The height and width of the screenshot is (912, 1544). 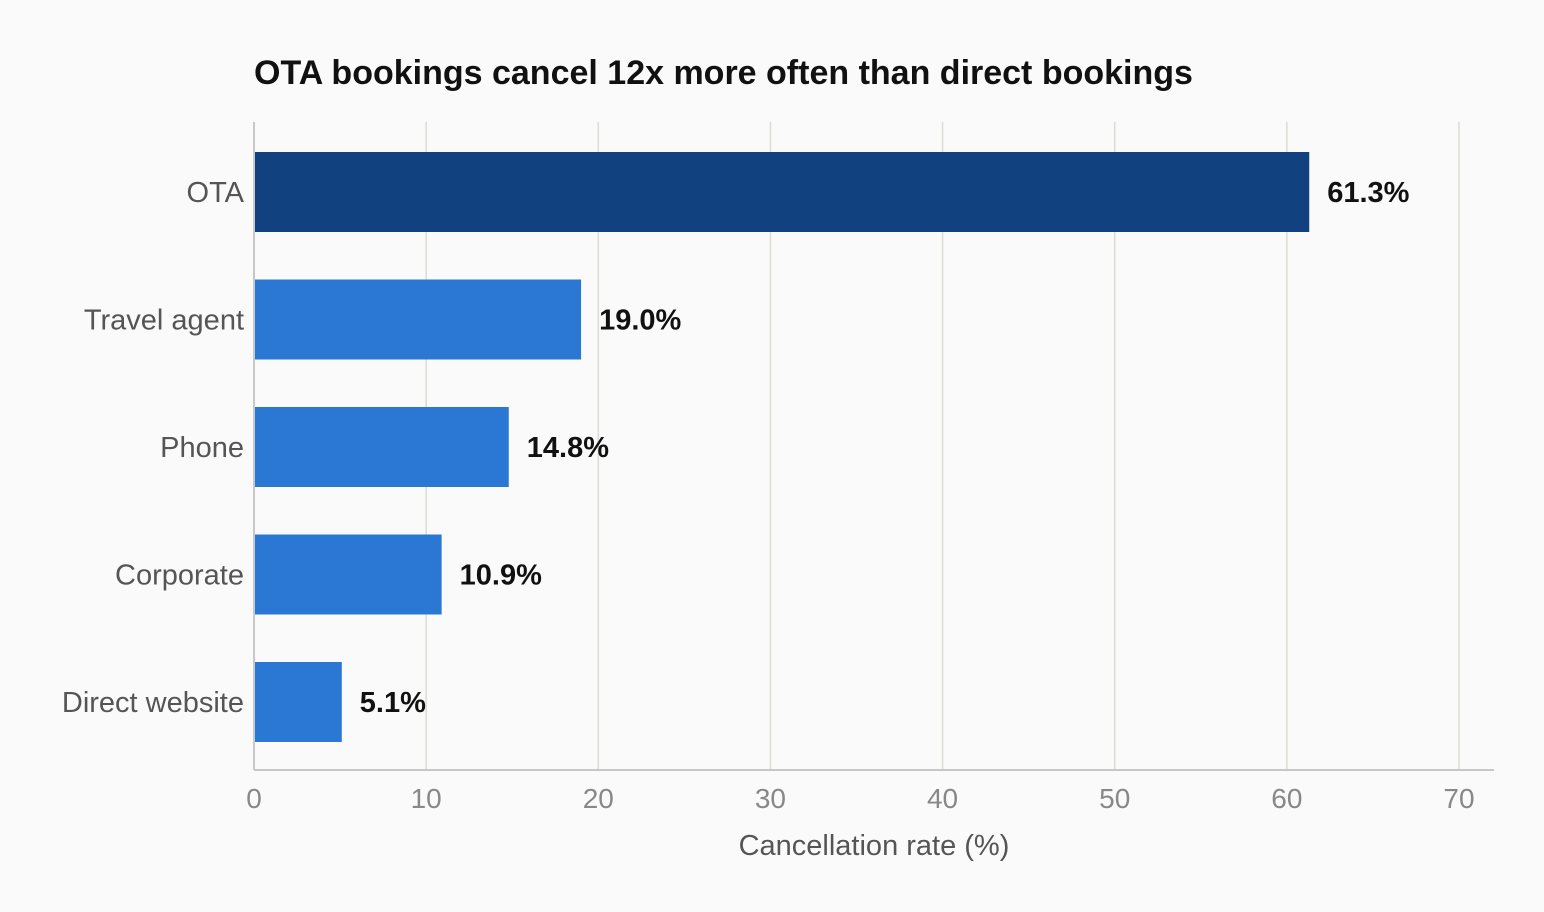 What do you see at coordinates (153, 703) in the screenshot?
I see `category-label-direct-website: Direct website` at bounding box center [153, 703].